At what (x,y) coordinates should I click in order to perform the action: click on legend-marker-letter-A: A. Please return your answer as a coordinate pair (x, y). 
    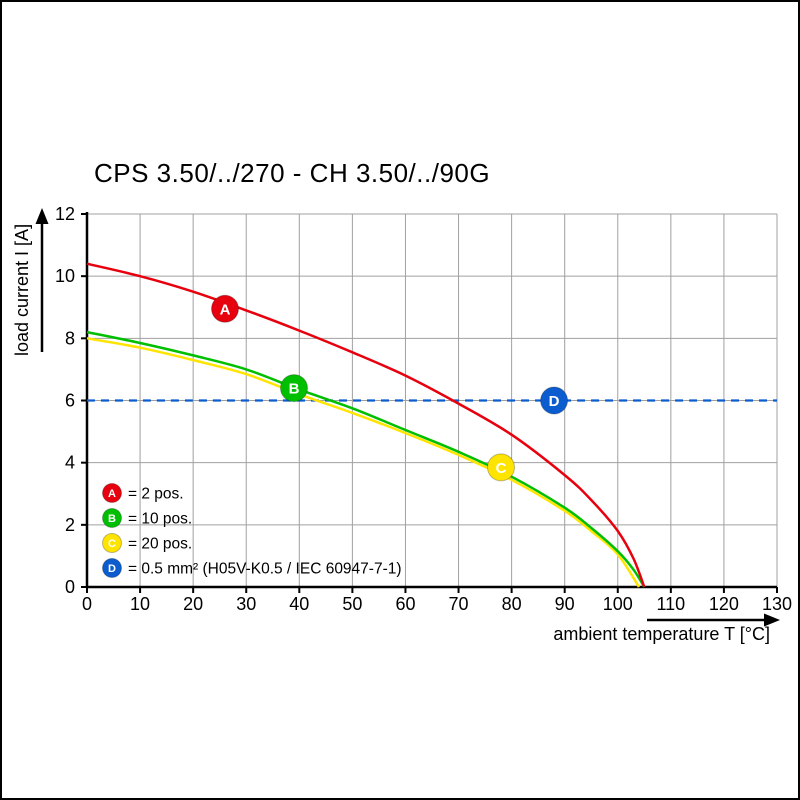
    Looking at the image, I should click on (112, 494).